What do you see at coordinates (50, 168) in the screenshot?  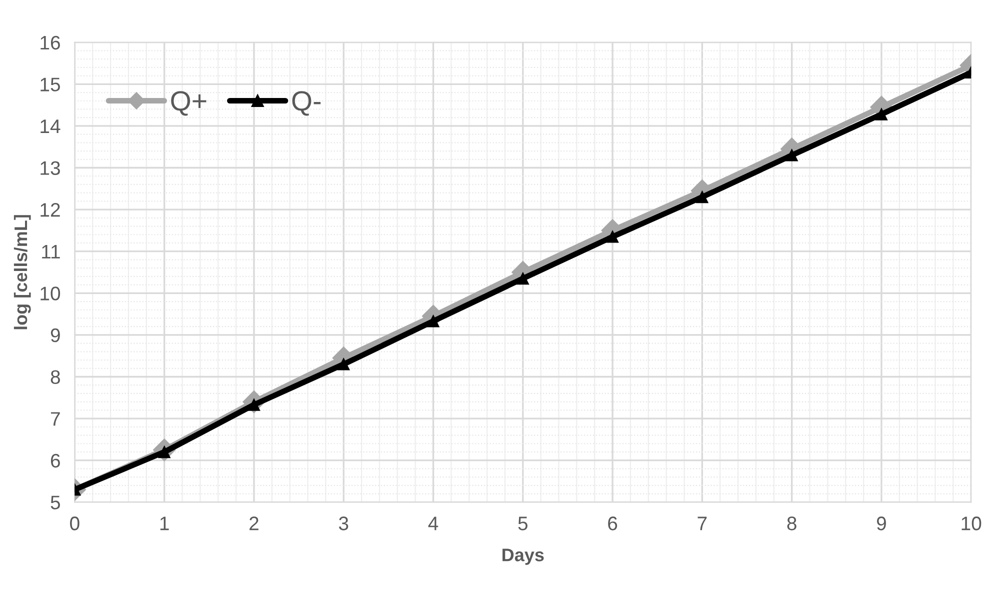 I see `y-tick-label: 13` at bounding box center [50, 168].